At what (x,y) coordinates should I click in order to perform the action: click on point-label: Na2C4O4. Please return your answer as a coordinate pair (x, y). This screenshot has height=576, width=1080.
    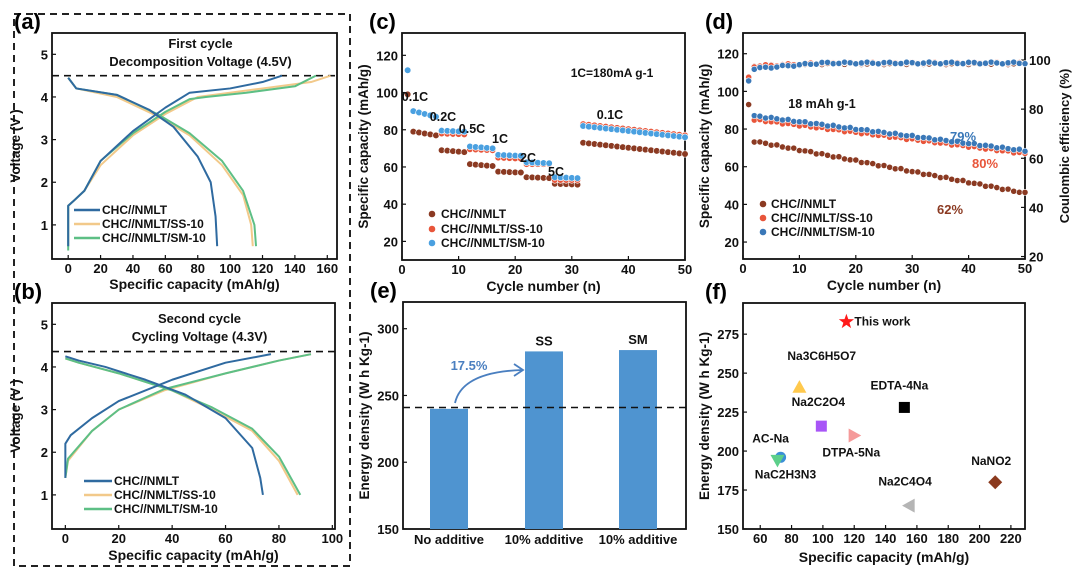
    Looking at the image, I should click on (905, 482).